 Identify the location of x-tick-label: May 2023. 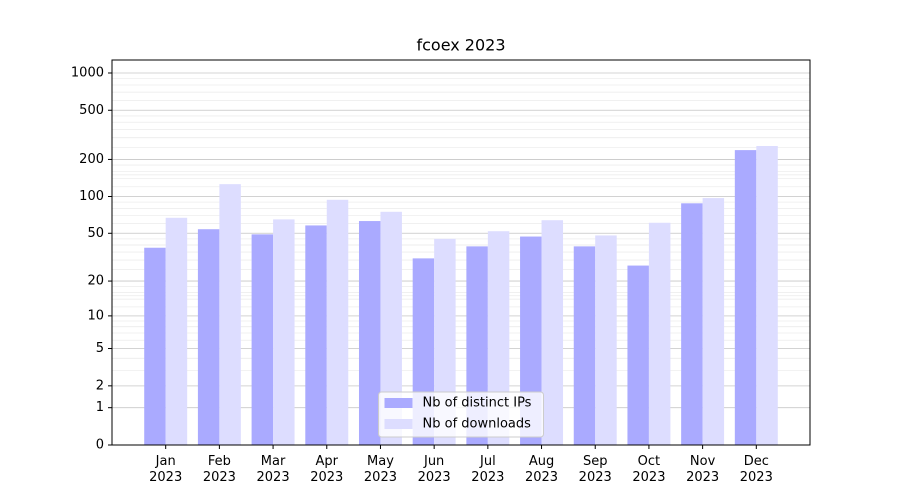
(380, 469).